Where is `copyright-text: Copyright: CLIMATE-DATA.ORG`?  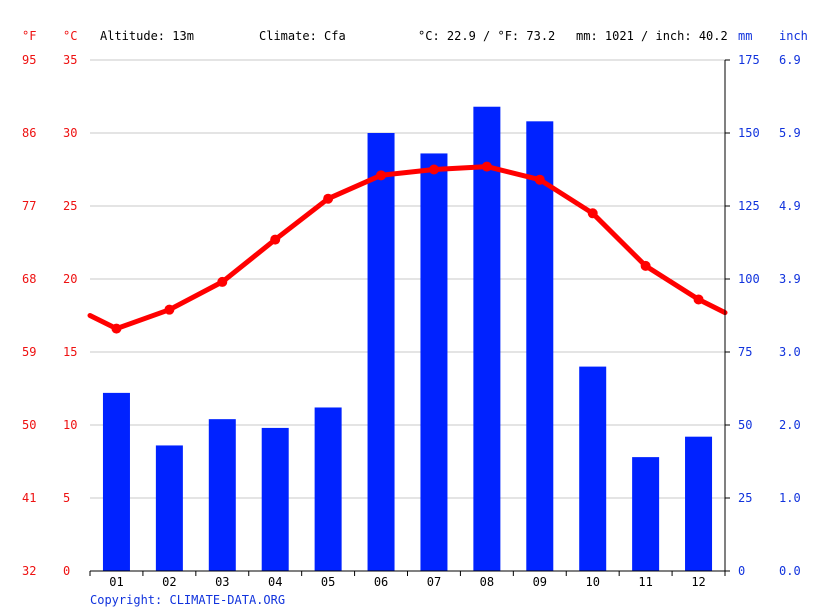
copyright-text: Copyright: CLIMATE-DATA.ORG is located at coordinates (187, 600).